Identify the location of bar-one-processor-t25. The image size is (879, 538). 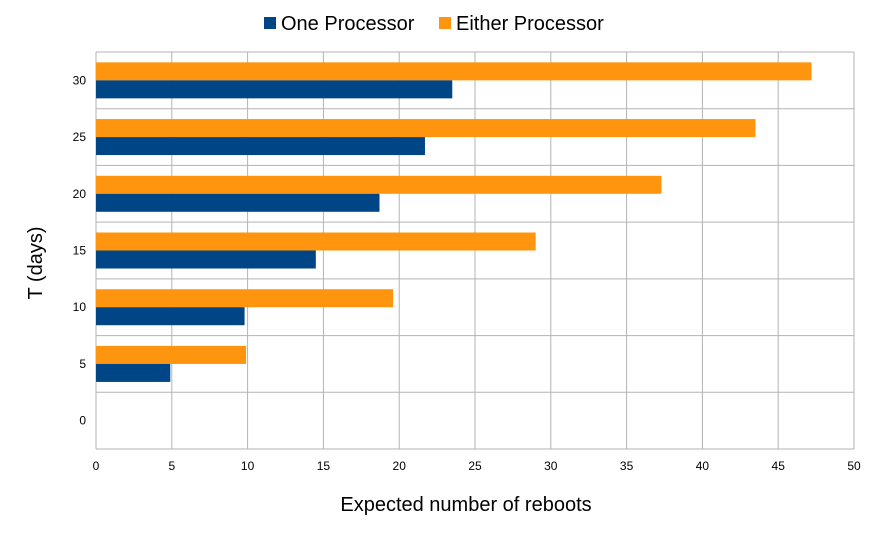
(260, 146).